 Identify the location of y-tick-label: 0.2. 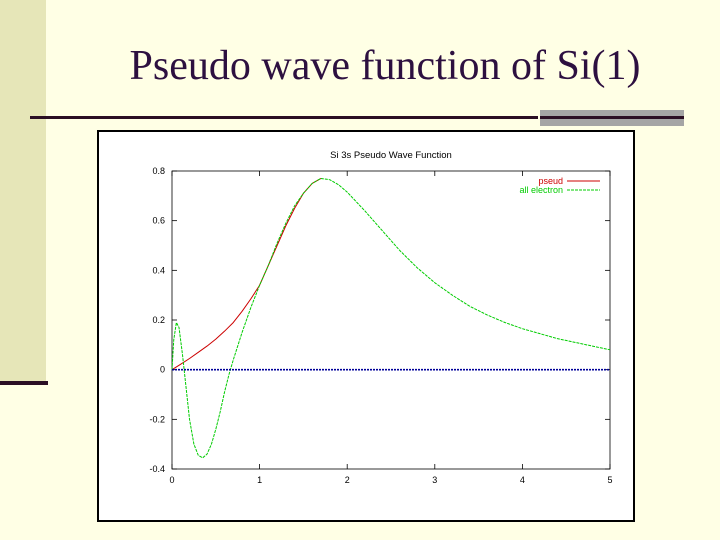
(158, 320).